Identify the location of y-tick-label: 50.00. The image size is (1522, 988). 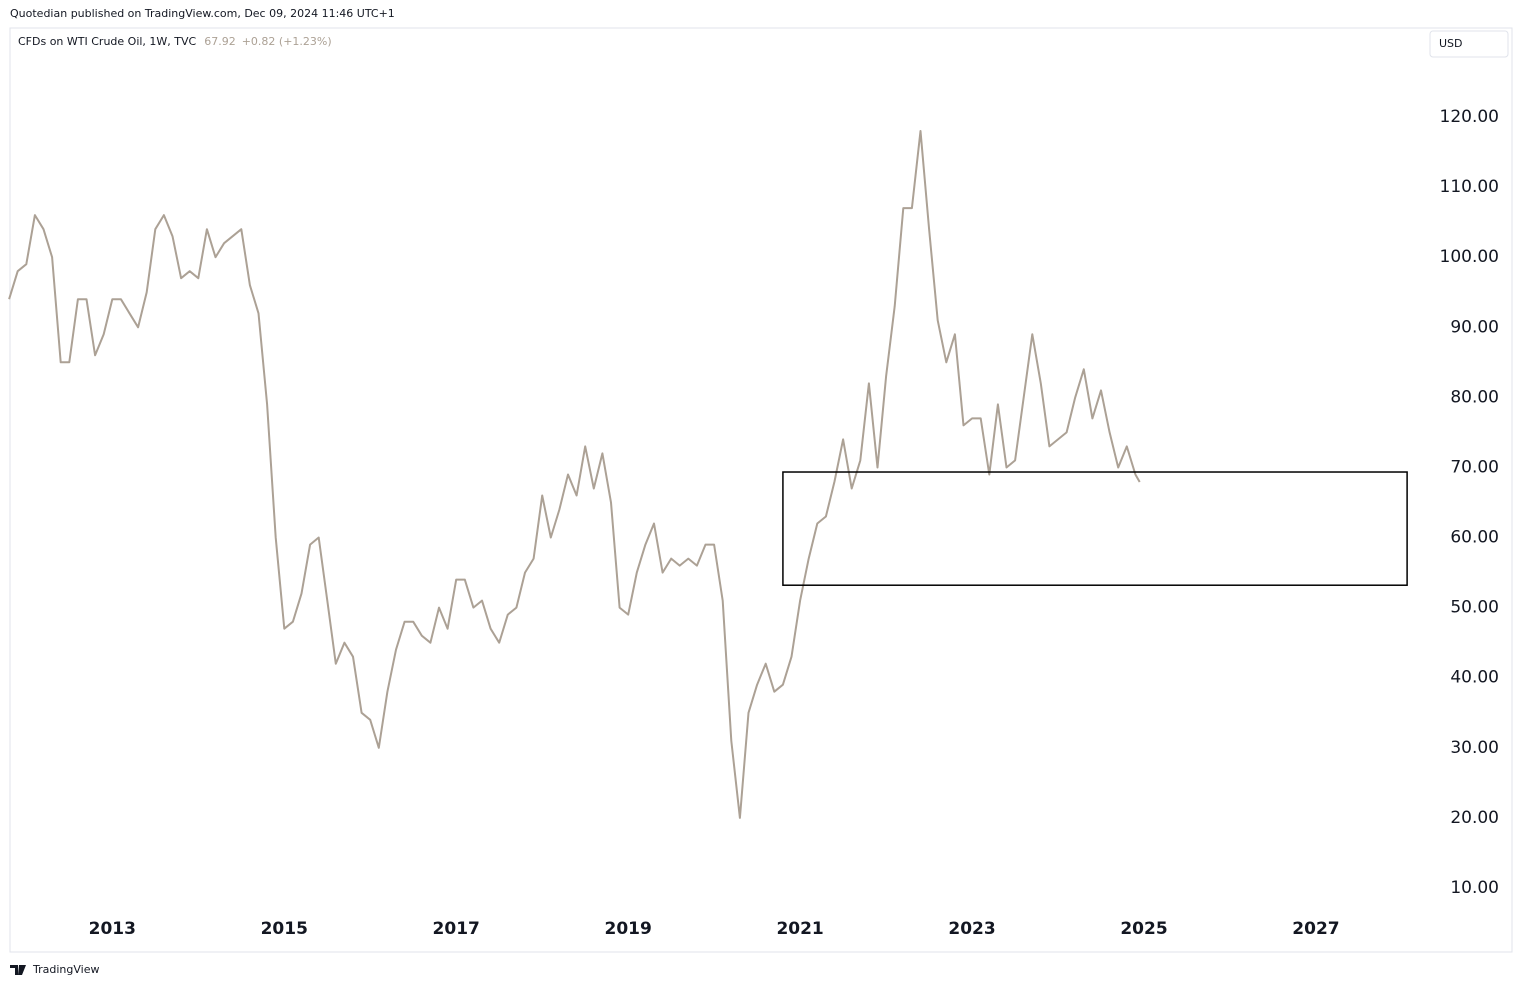
(1474, 608).